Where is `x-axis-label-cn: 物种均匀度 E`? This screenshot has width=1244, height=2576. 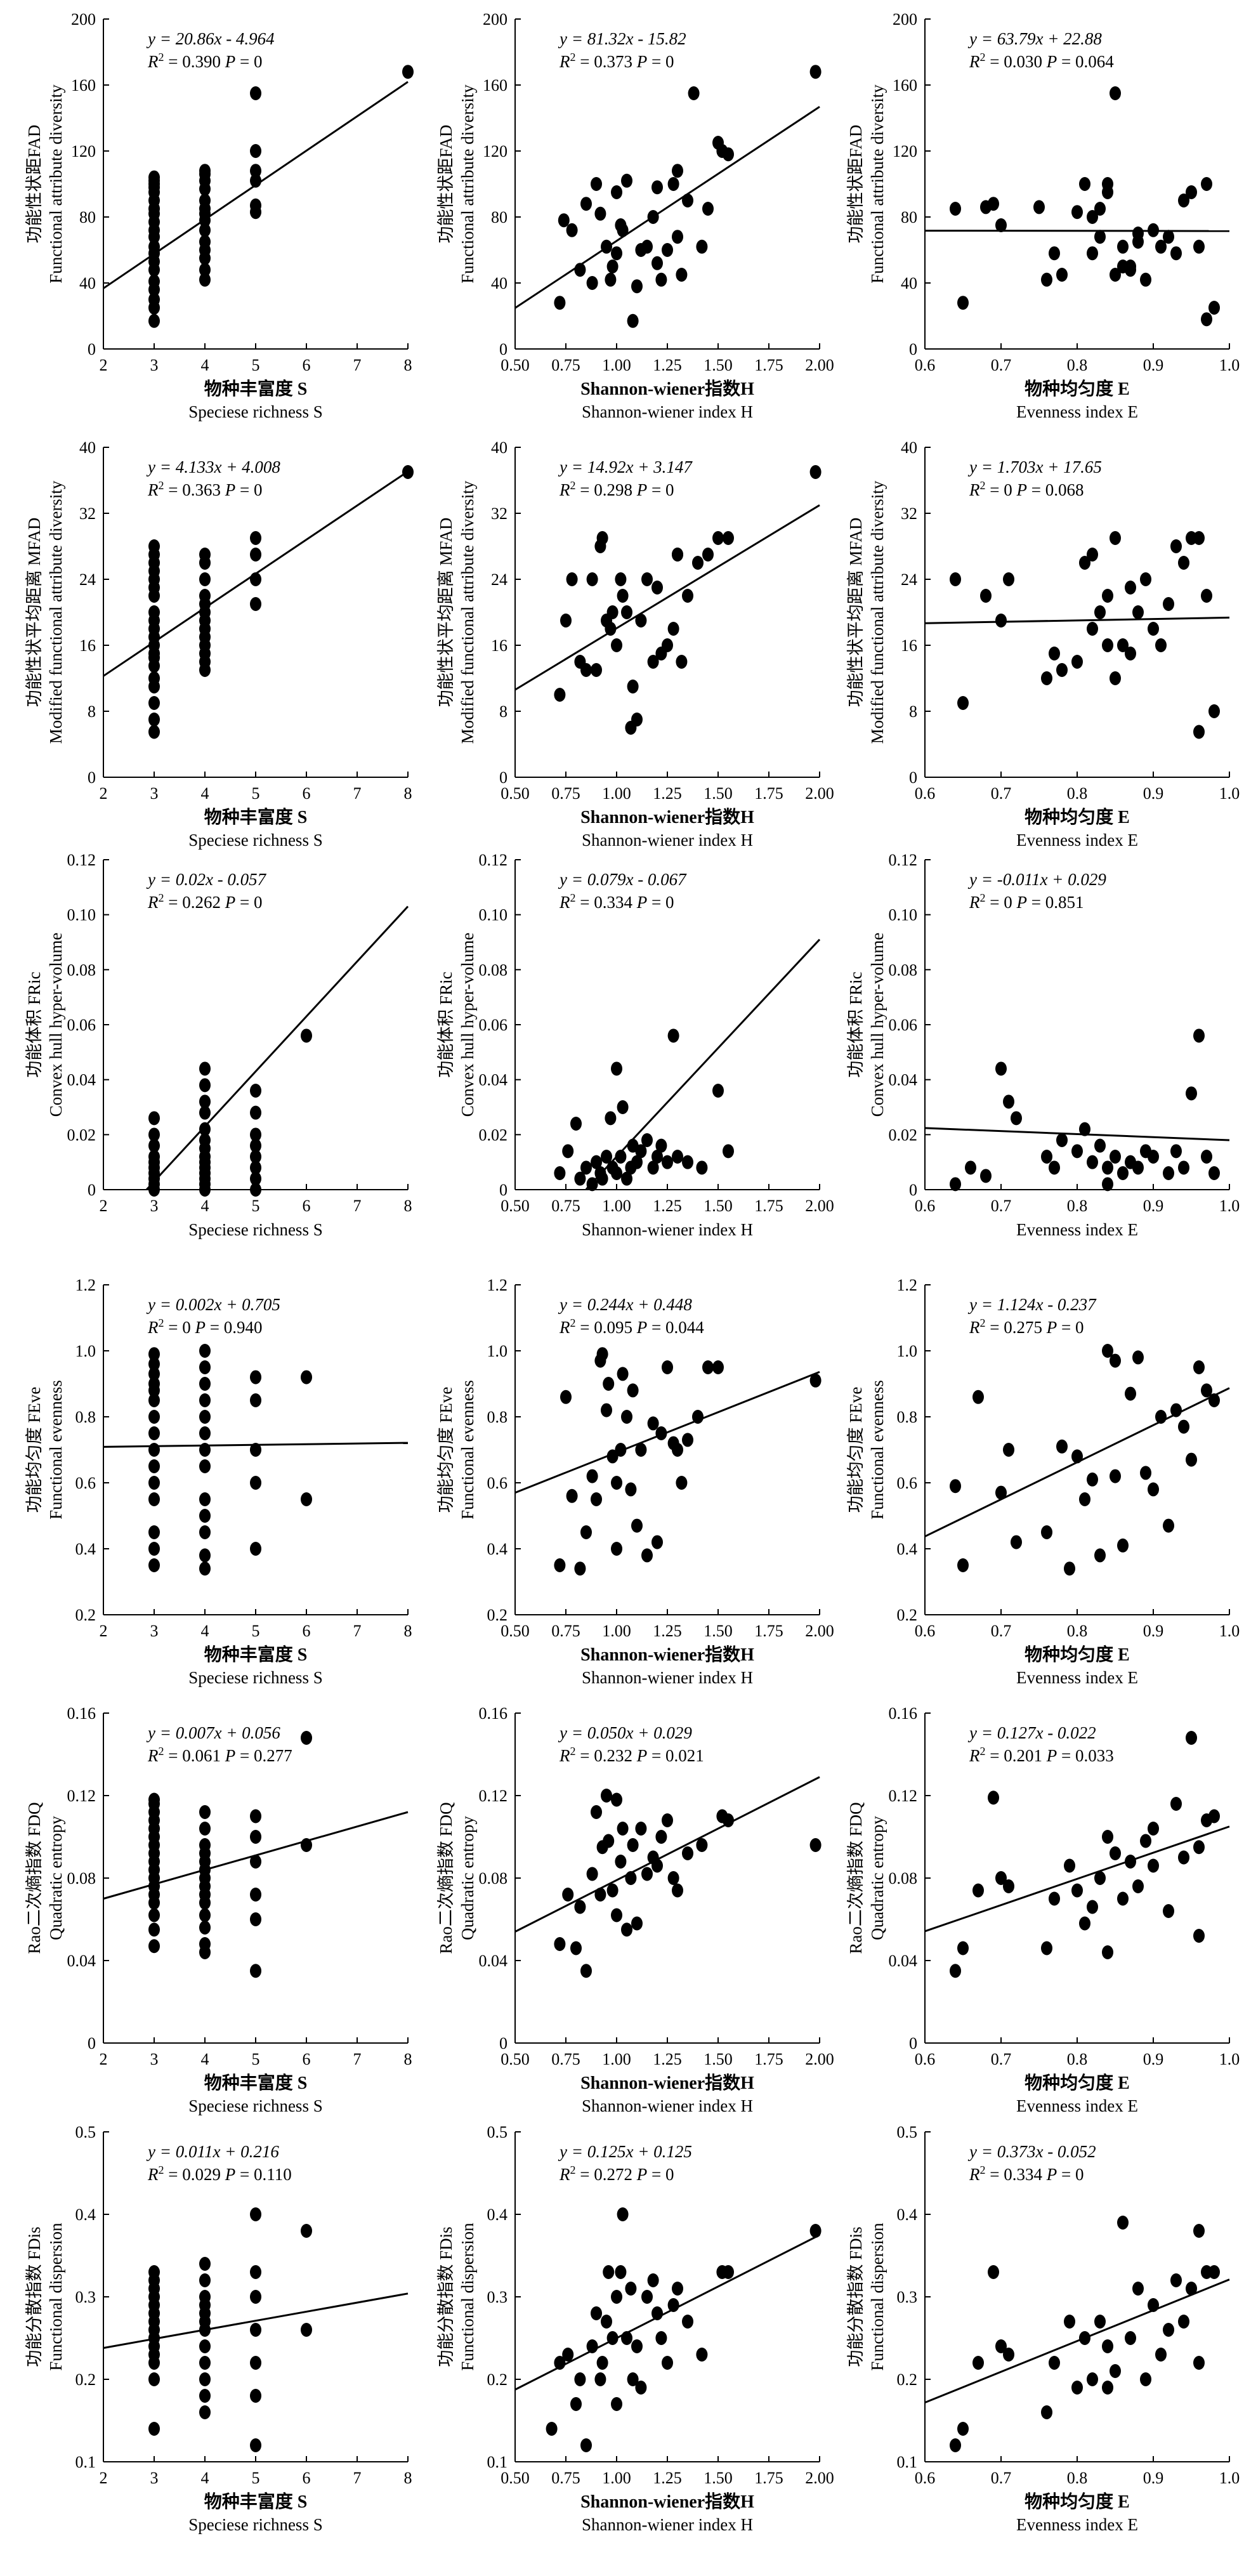
x-axis-label-cn: 物种均匀度 E is located at coordinates (1077, 1655).